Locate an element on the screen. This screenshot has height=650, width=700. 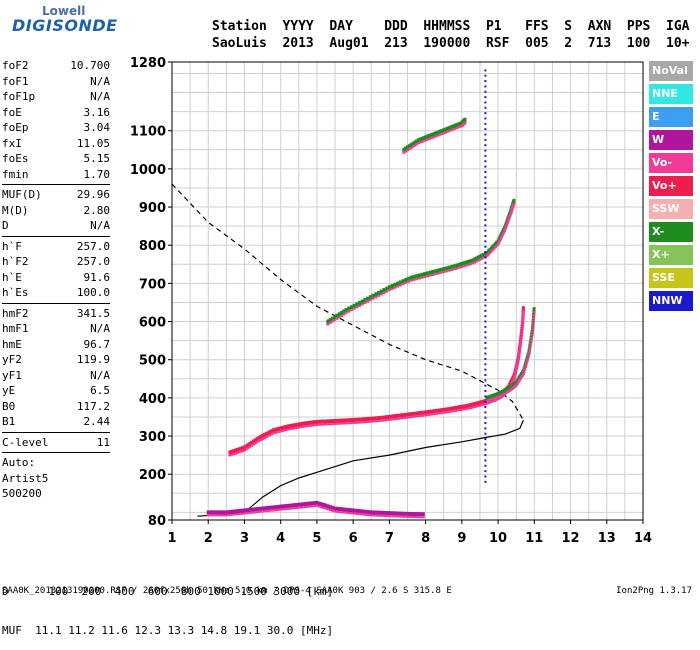
param-label: MUF(D) is located at coordinates (22, 194).